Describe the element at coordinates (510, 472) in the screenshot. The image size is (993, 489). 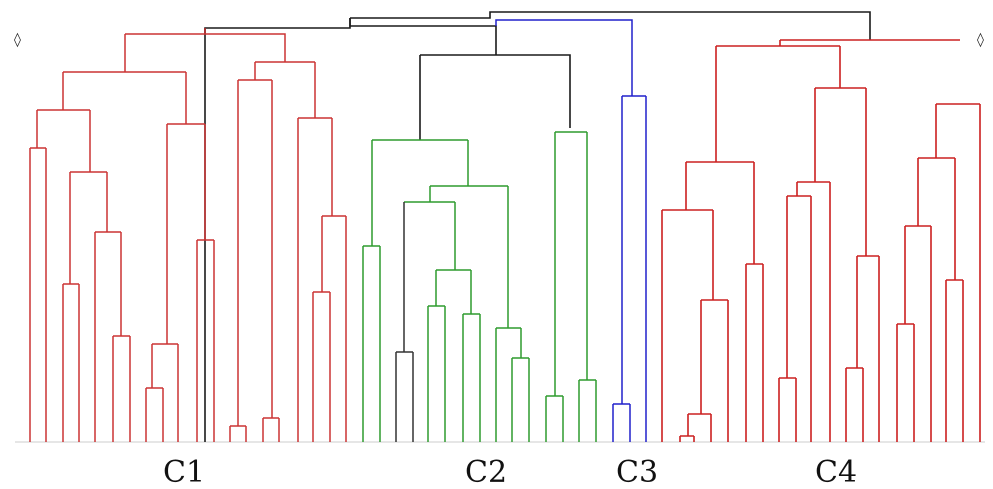
I see `cluster-labels: C1 C2 C3 C4` at that location.